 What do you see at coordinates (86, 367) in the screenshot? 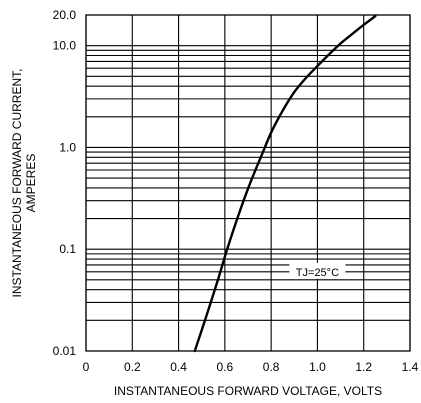
I see `x-tick-label: 0` at bounding box center [86, 367].